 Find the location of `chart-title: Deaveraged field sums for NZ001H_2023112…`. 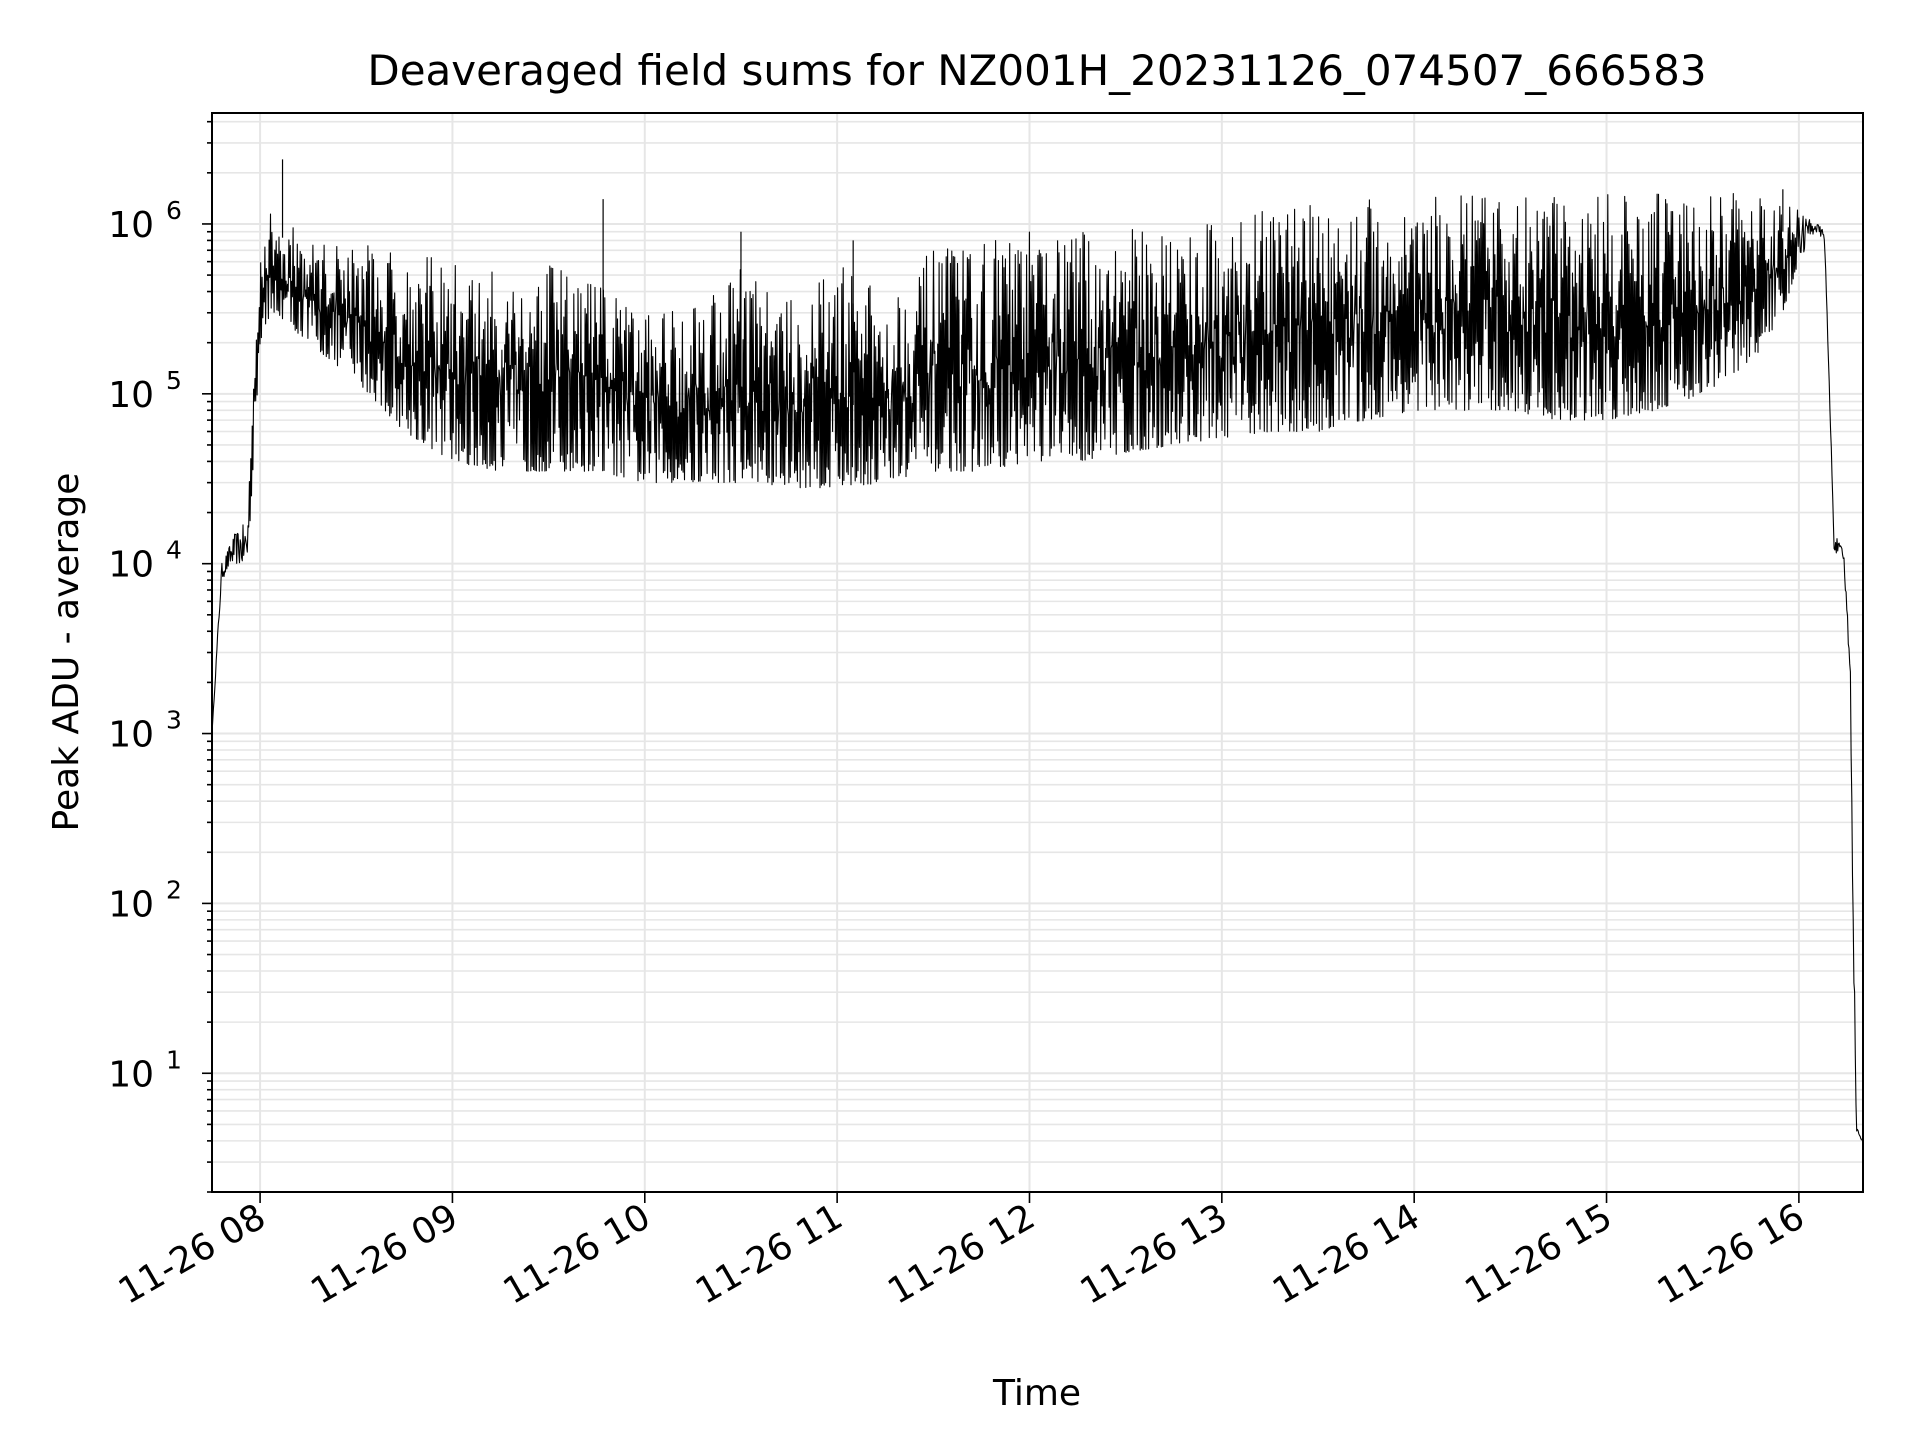

chart-title: Deaveraged field sums for NZ001H_2023112… is located at coordinates (1036, 70).